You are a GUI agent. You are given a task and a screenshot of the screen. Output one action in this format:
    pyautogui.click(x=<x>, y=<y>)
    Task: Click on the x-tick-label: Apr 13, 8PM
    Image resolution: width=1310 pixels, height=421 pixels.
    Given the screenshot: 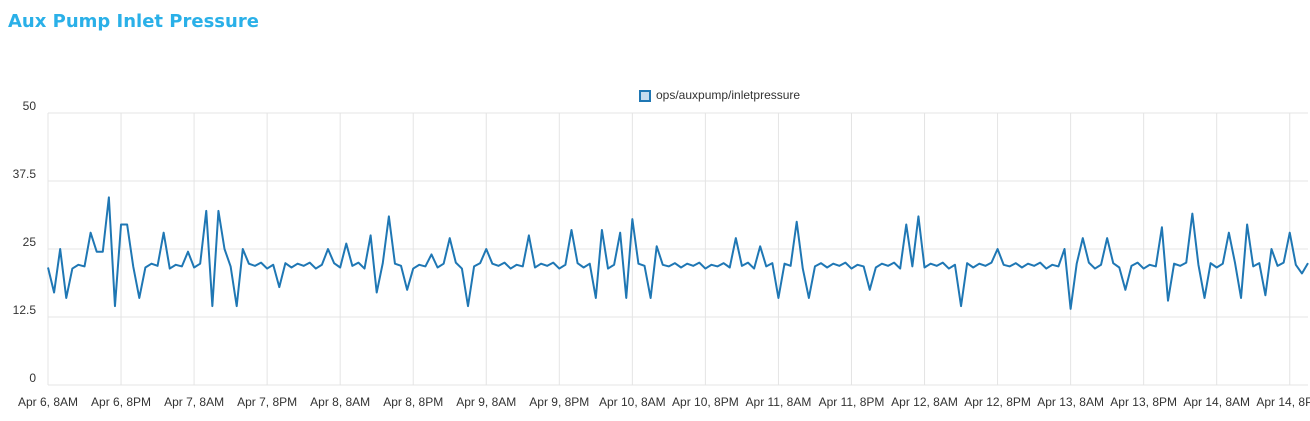 What is the action you would take?
    pyautogui.click(x=1143, y=402)
    